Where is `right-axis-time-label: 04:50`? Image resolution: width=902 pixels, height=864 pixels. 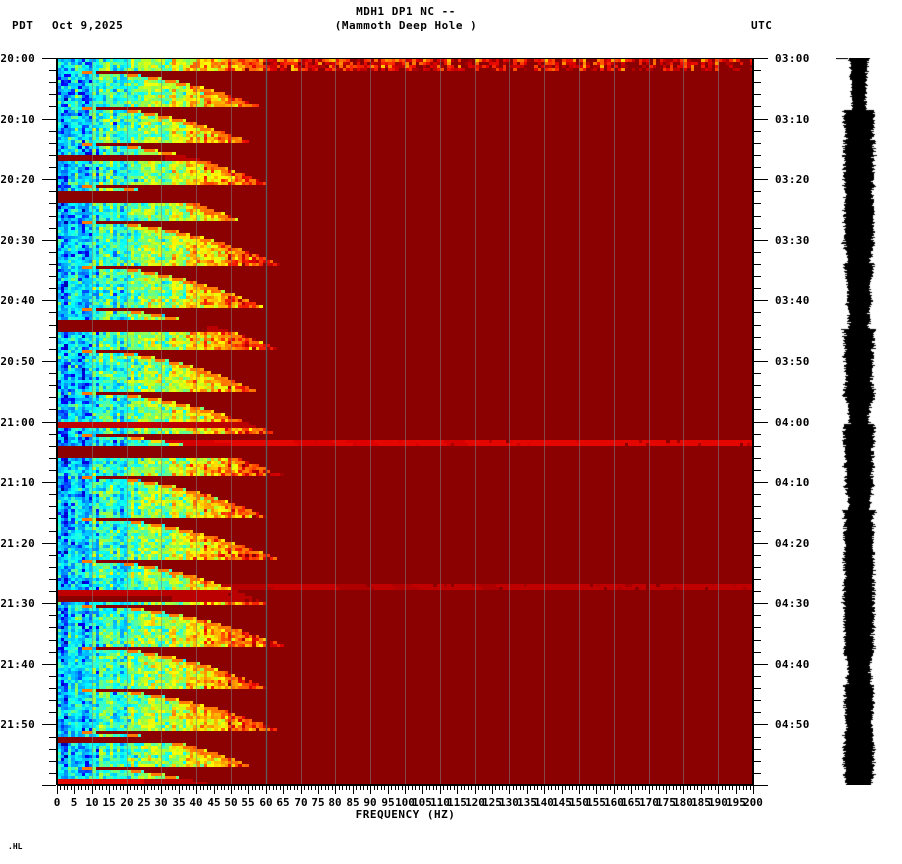
right-axis-time-label: 04:50 is located at coordinates (792, 724).